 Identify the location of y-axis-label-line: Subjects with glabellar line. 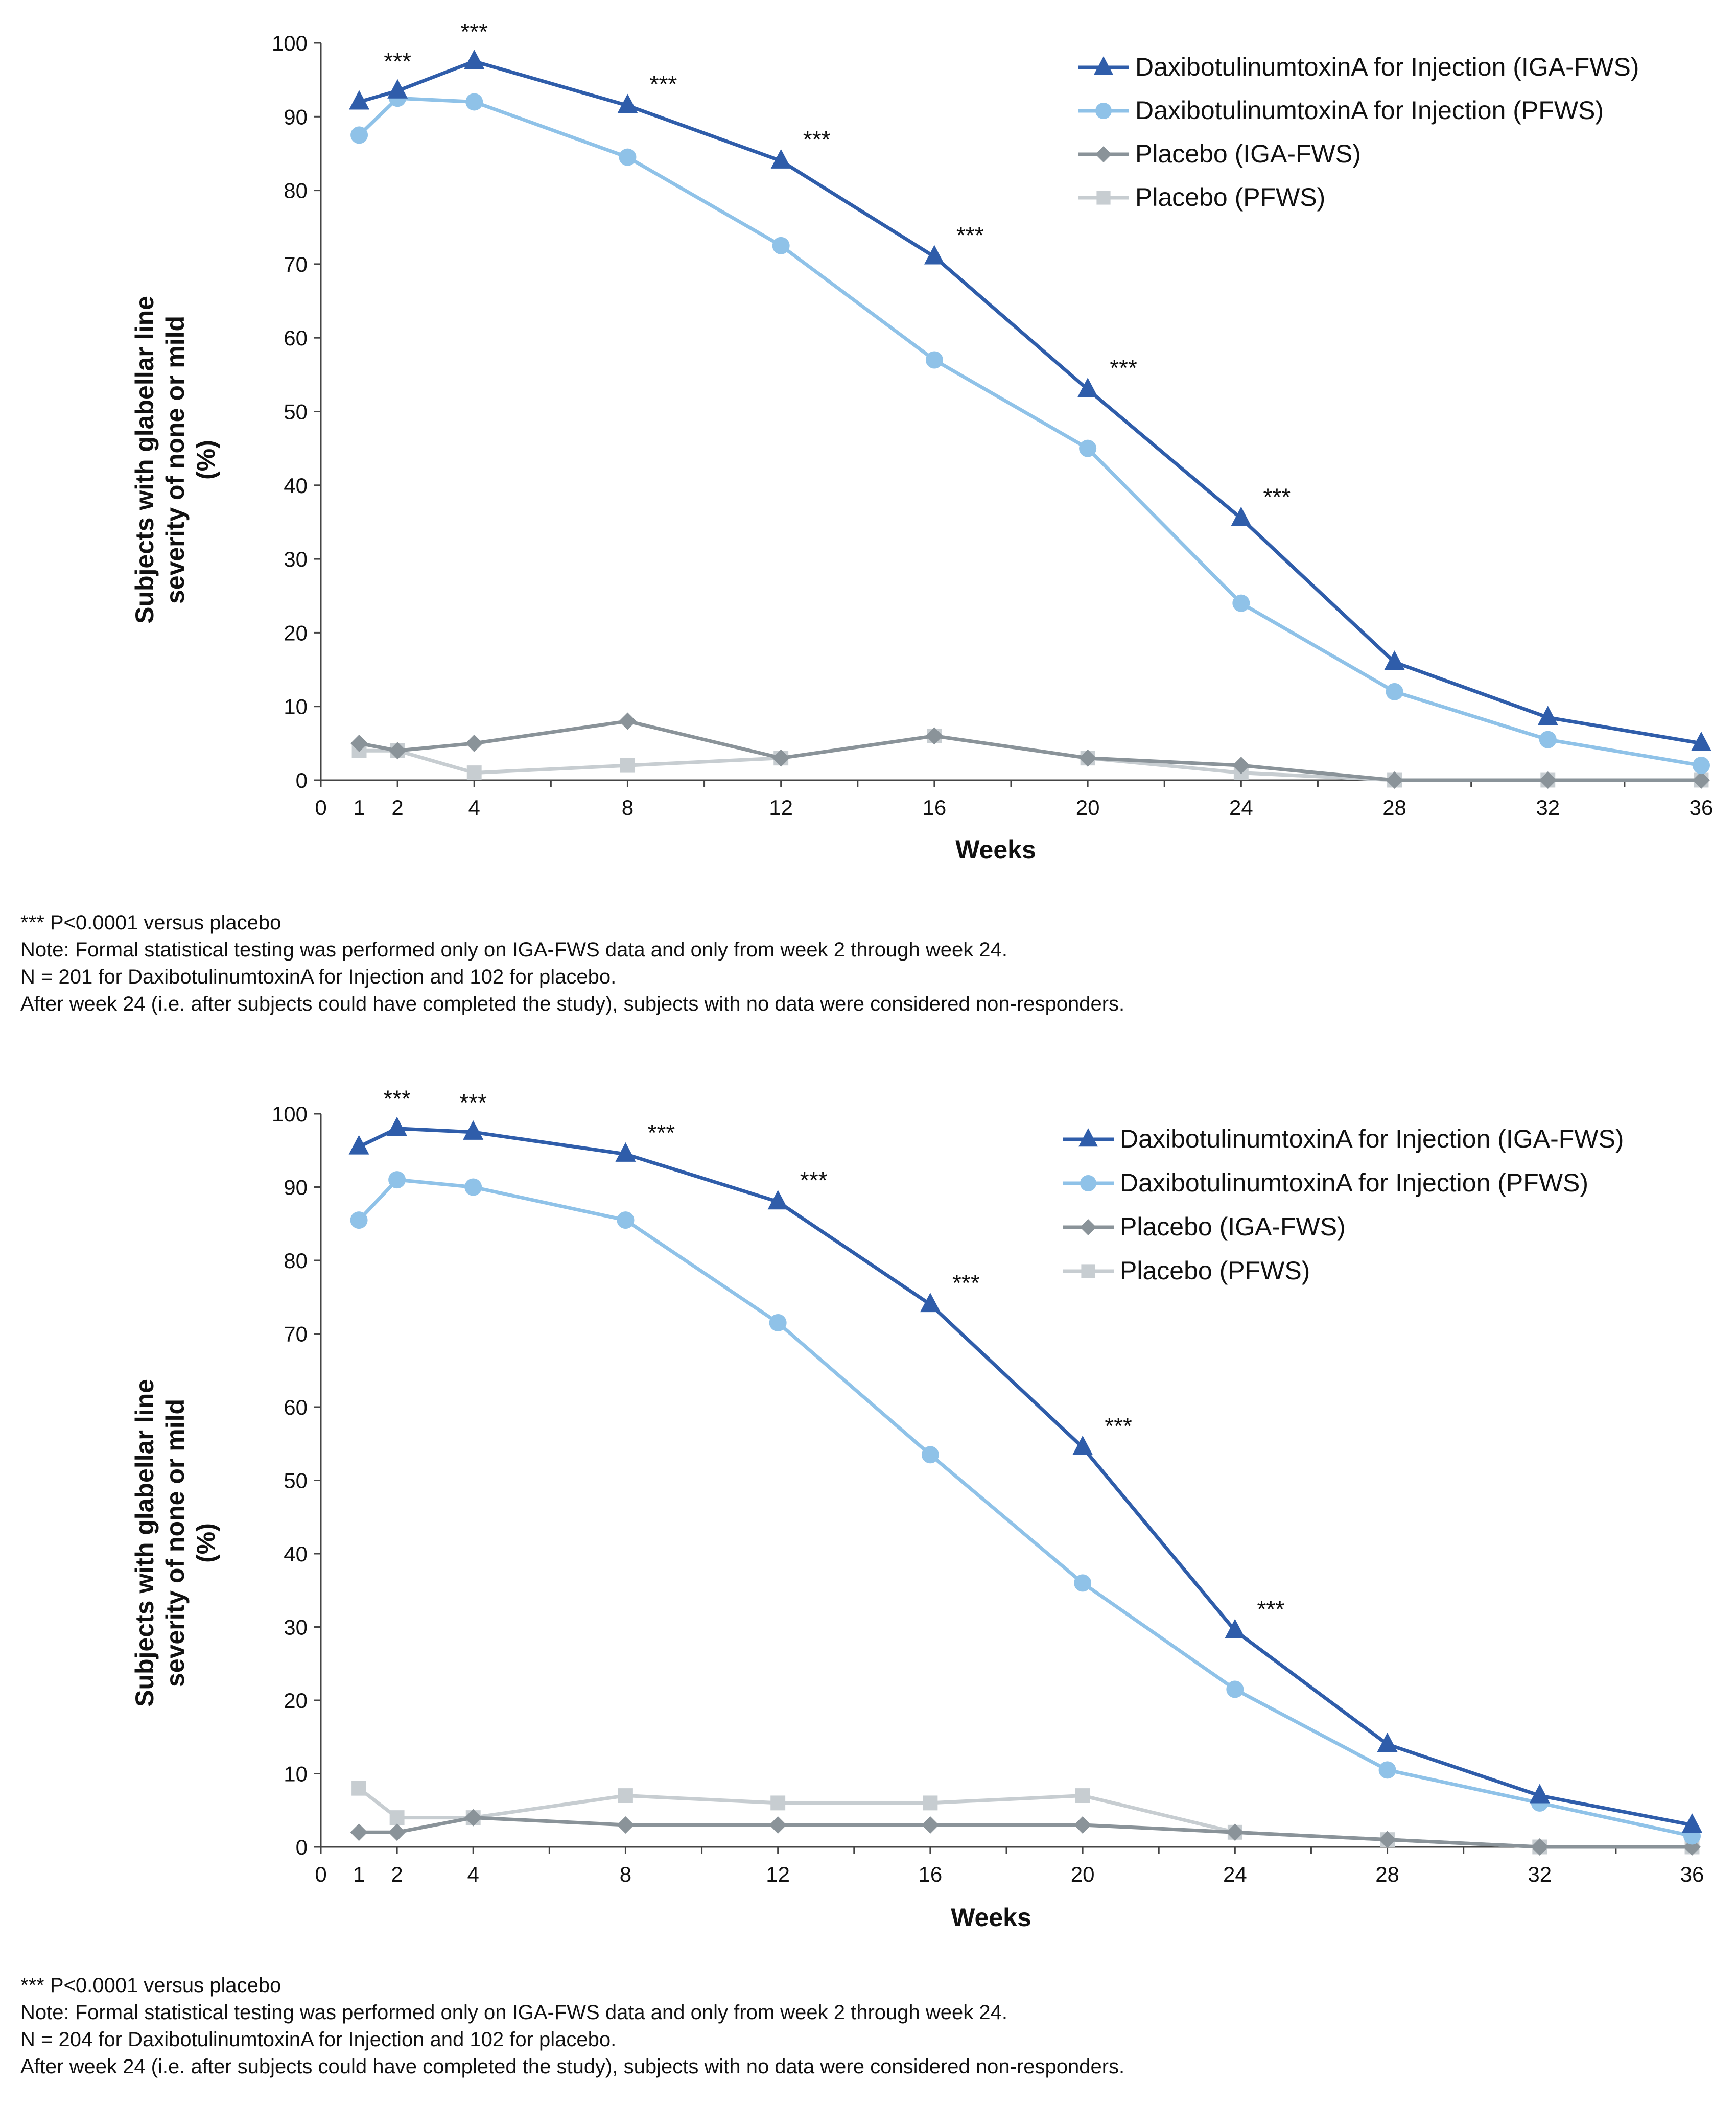
(144, 1543).